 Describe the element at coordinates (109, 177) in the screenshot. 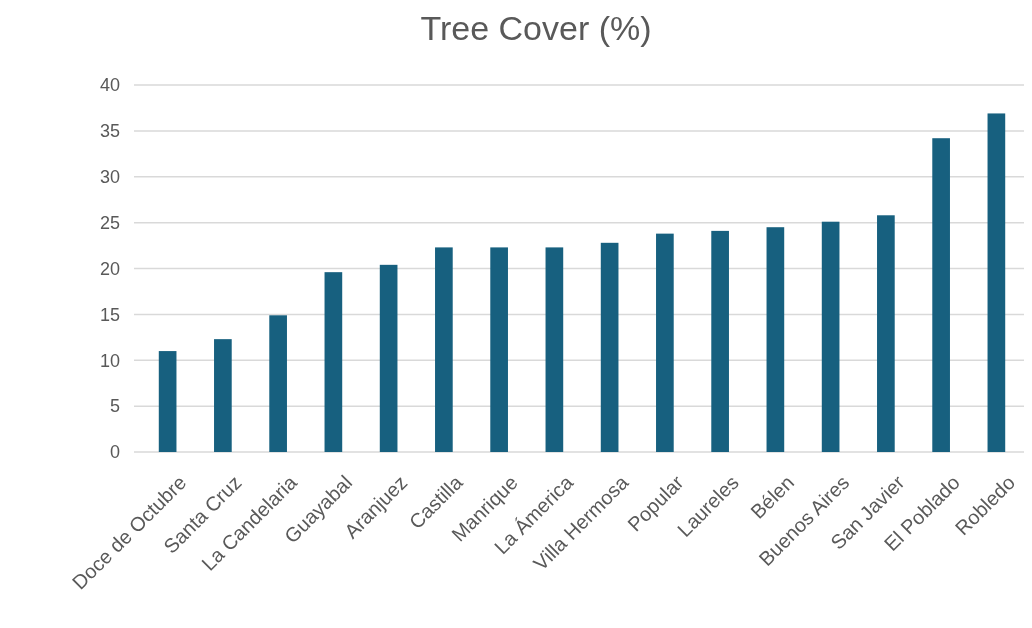

I see `y-tick-label: 30` at that location.